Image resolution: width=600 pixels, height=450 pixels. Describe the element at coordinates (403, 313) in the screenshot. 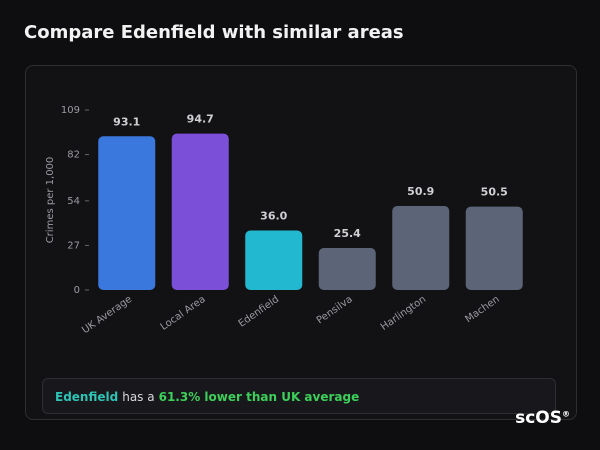

I see `x-tick-label: Harlington` at that location.